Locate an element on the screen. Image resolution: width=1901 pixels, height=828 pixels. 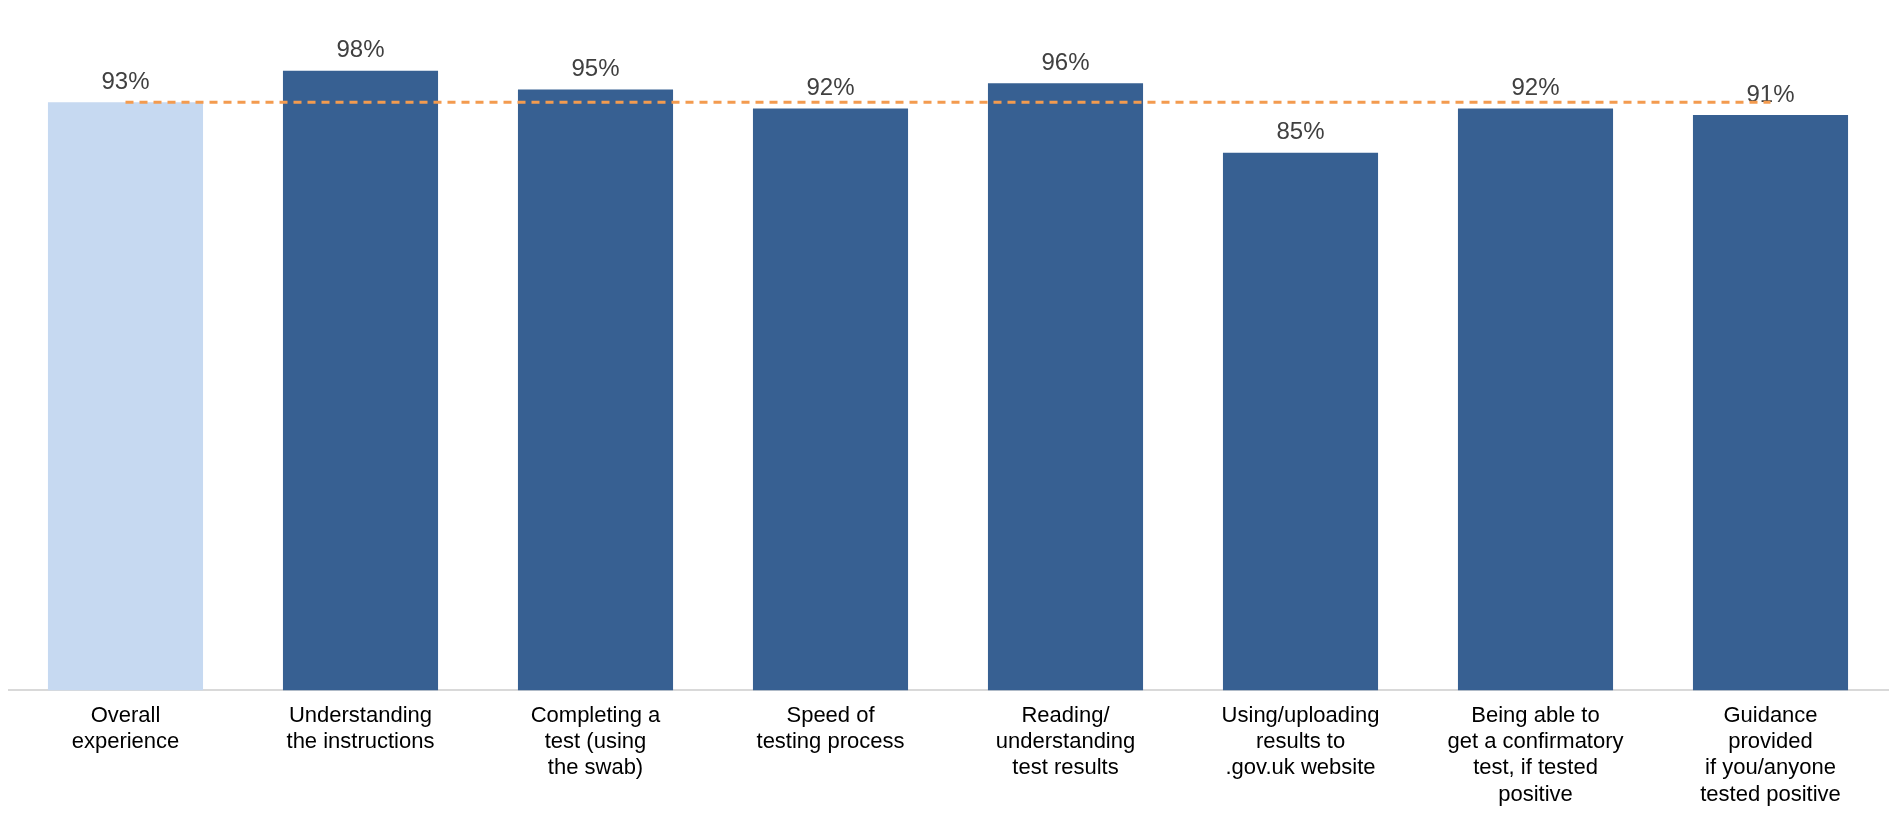
data-label: 96% is located at coordinates (1065, 61).